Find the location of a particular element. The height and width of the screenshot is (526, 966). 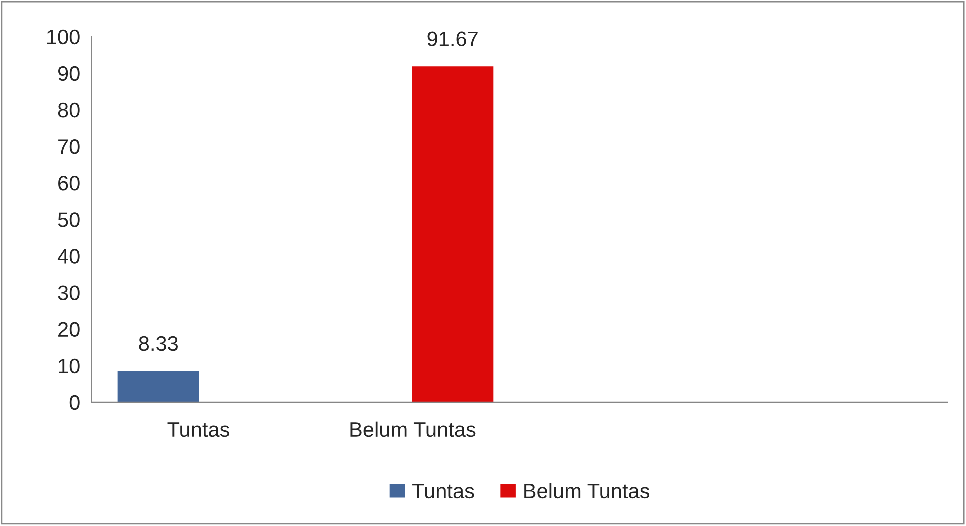

data-label: 91.67 is located at coordinates (453, 39).